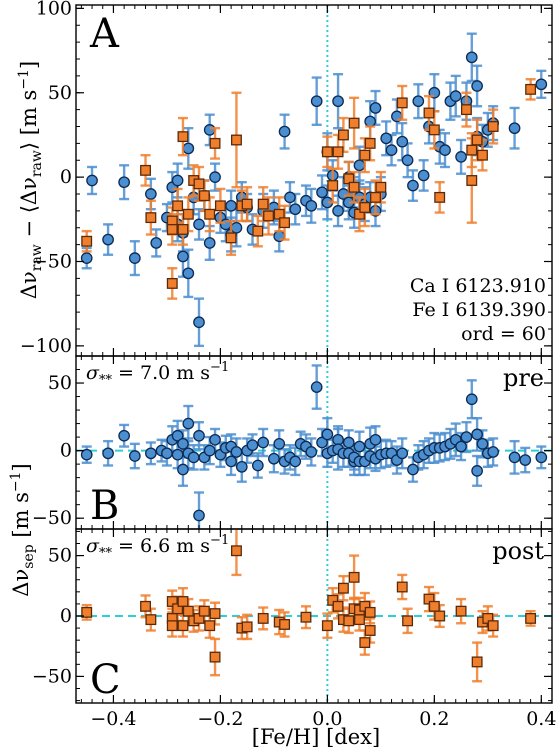 The height and width of the screenshot is (754, 557). What do you see at coordinates (105, 680) in the screenshot?
I see `panel-letter-c: C` at bounding box center [105, 680].